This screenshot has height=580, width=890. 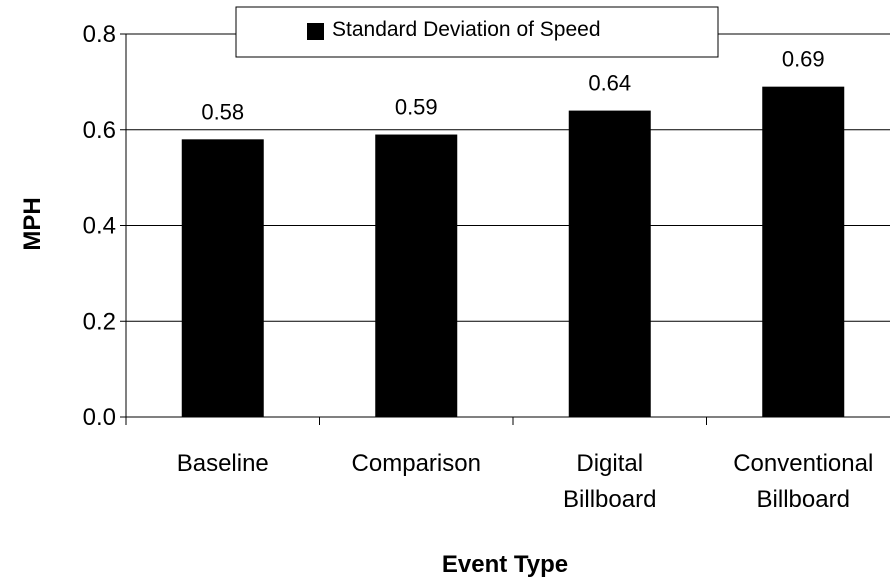 I want to click on y-tick-label: 0.8, so click(x=99, y=34).